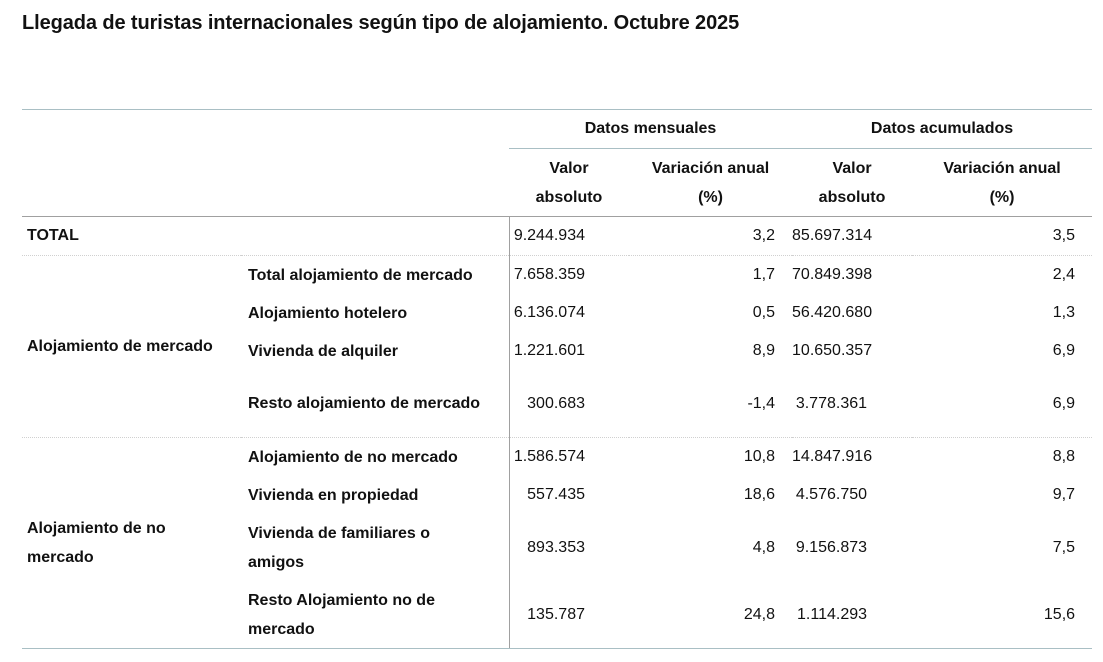 This screenshot has width=1103, height=662. Describe the element at coordinates (353, 457) in the screenshot. I see `row-label: Alojamiento de no mercado` at that location.